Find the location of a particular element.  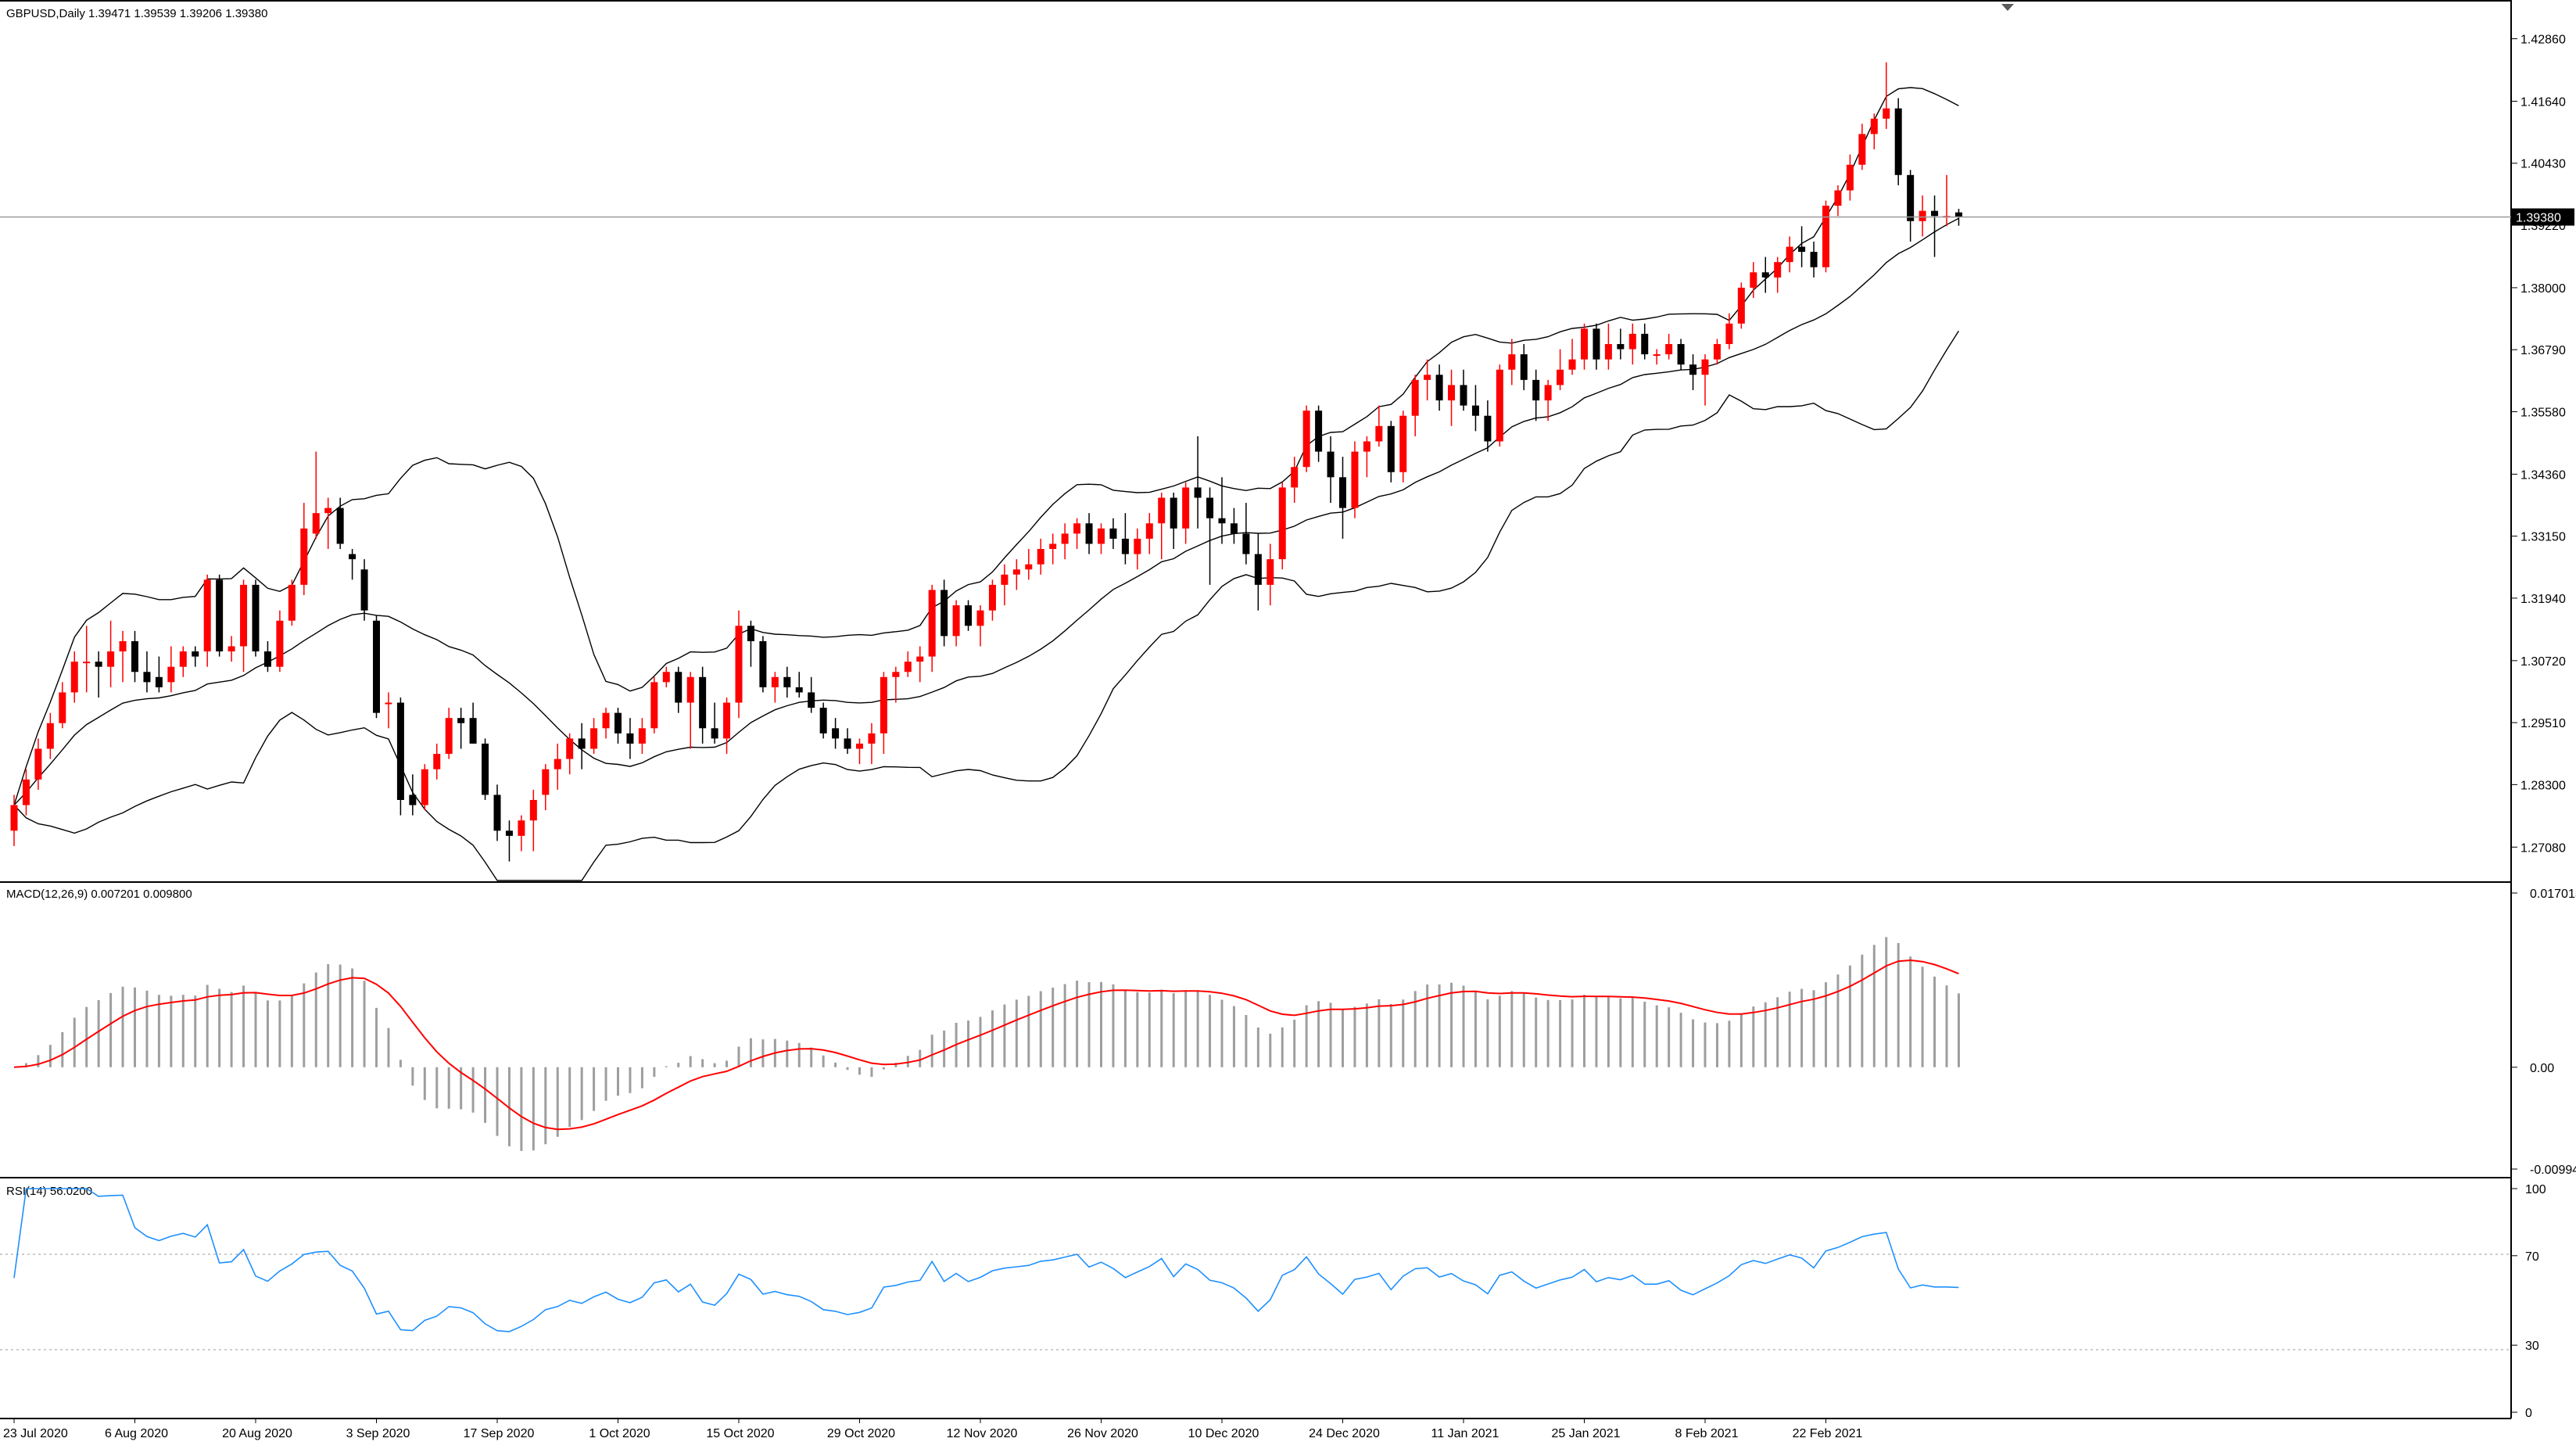

main-y-tick-label: 1.30720 is located at coordinates (2543, 662).